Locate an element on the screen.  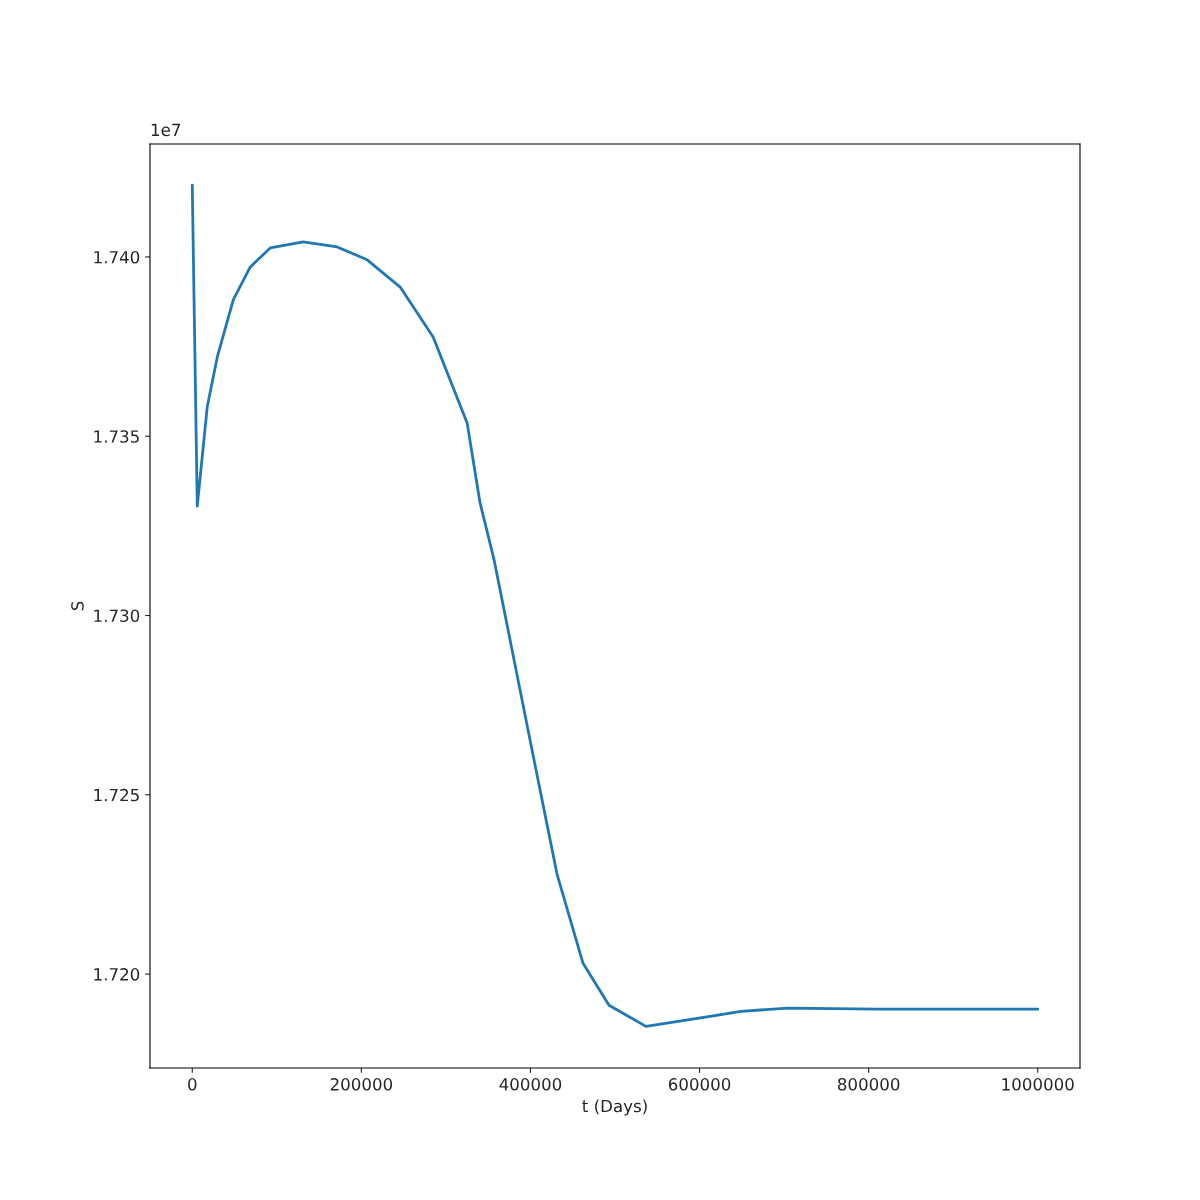
x-axis-title: t (Days) is located at coordinates (614, 1107).